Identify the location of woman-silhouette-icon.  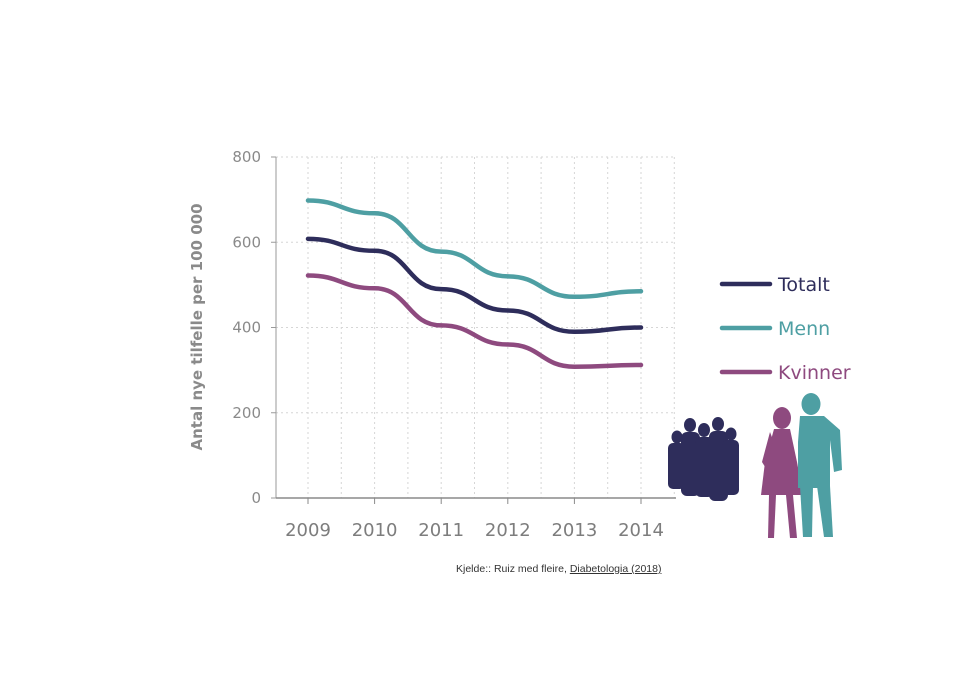
(782, 472).